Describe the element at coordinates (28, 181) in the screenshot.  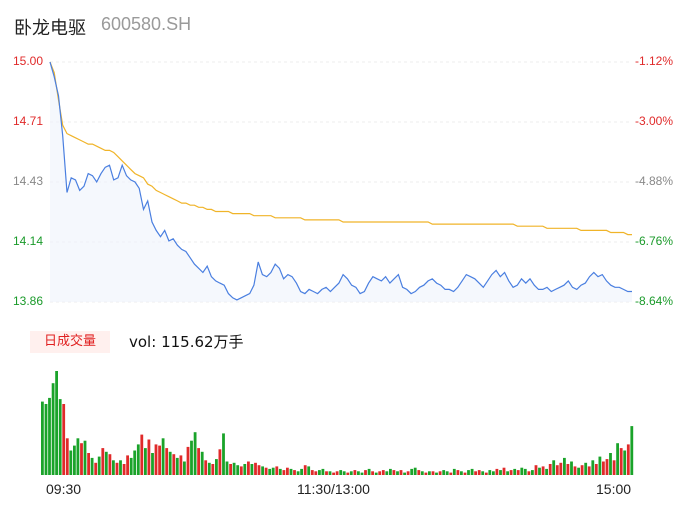
I see `y-tick-left: 14.43` at that location.